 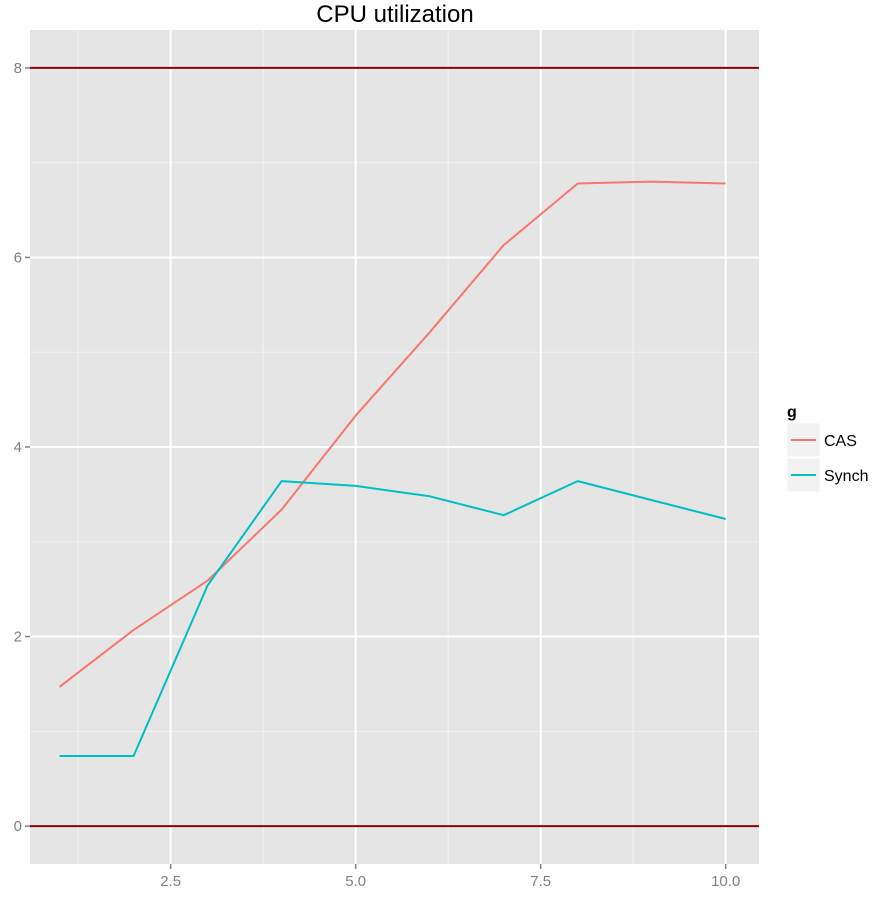 What do you see at coordinates (846, 476) in the screenshot?
I see `legend-label-synch: Synch` at bounding box center [846, 476].